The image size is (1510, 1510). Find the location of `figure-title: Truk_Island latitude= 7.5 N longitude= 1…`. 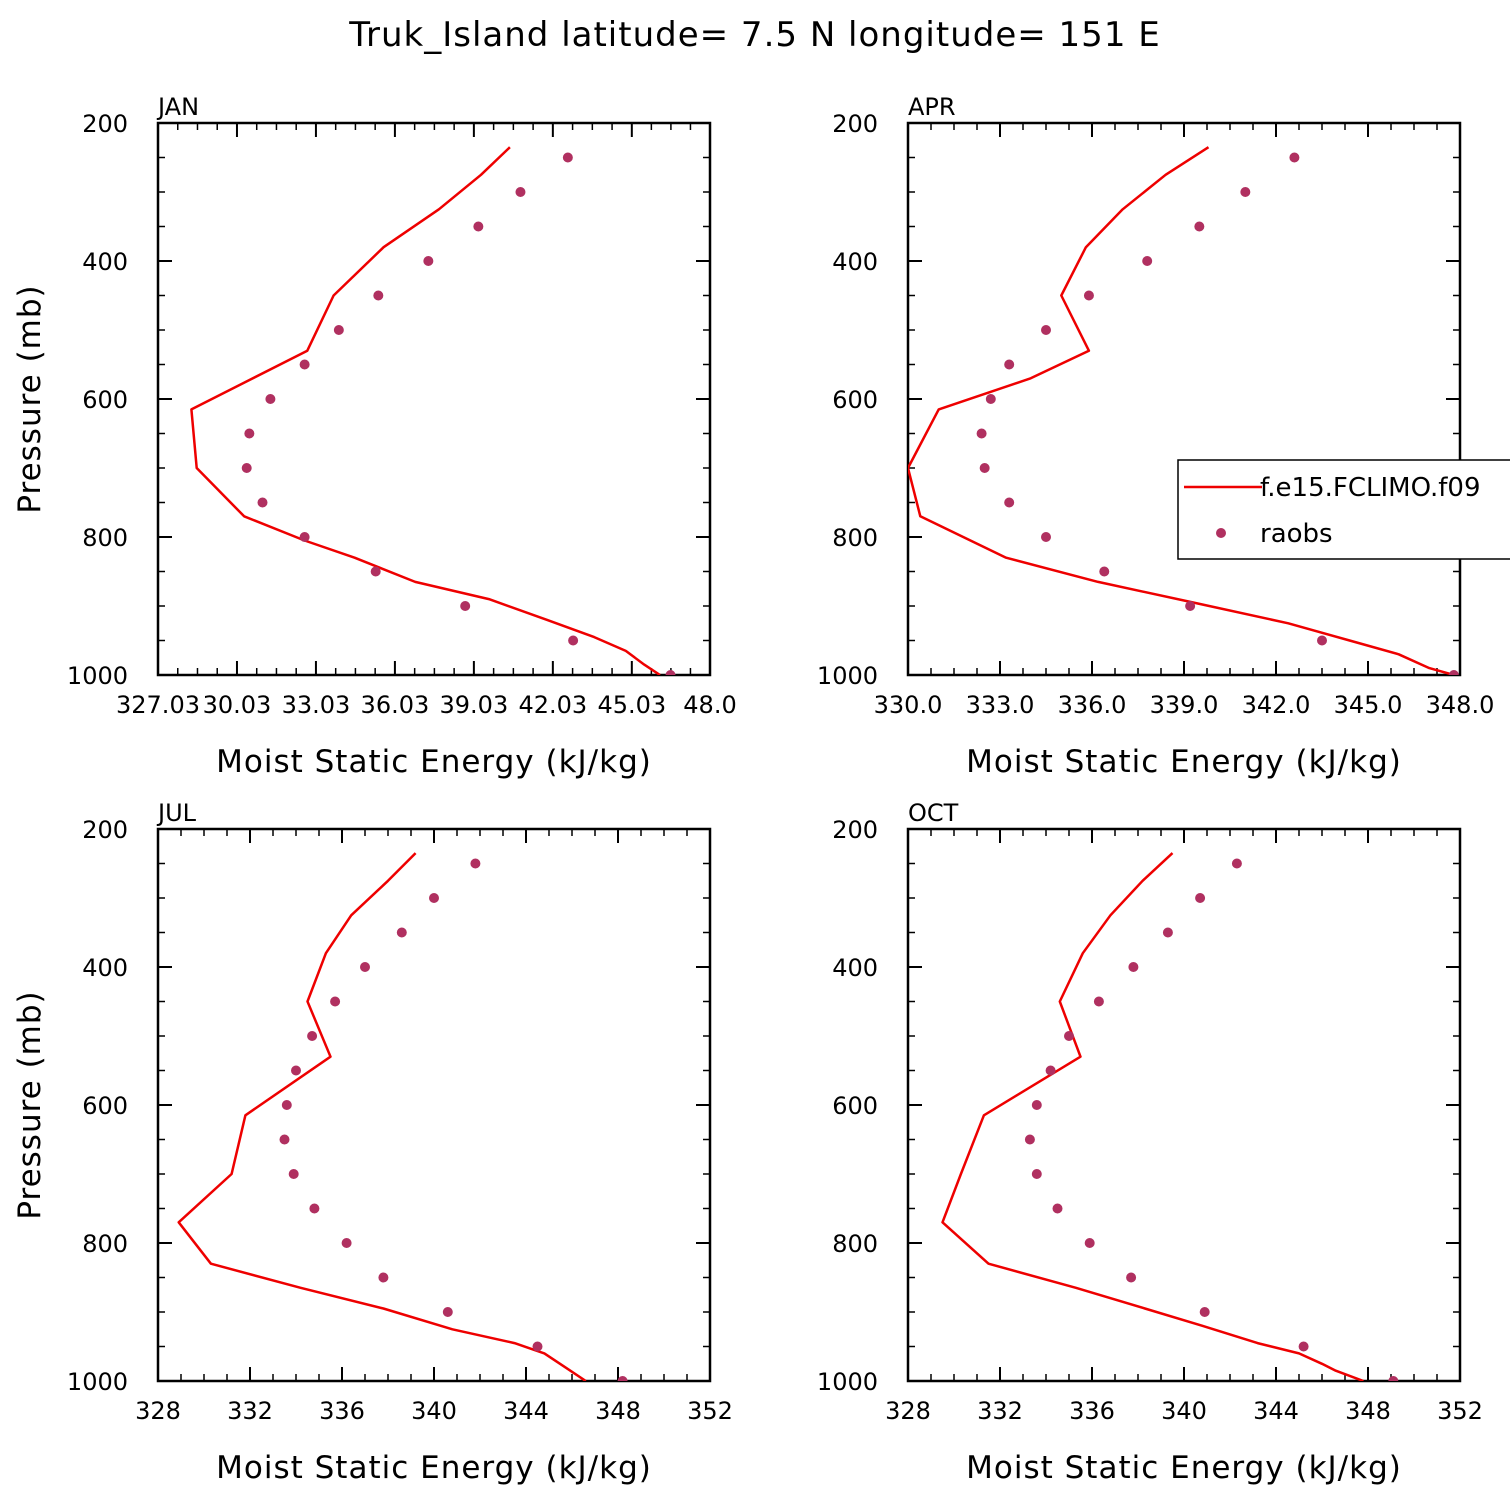

figure-title: Truk_Island latitude= 7.5 N longitude= 1… is located at coordinates (754, 35).